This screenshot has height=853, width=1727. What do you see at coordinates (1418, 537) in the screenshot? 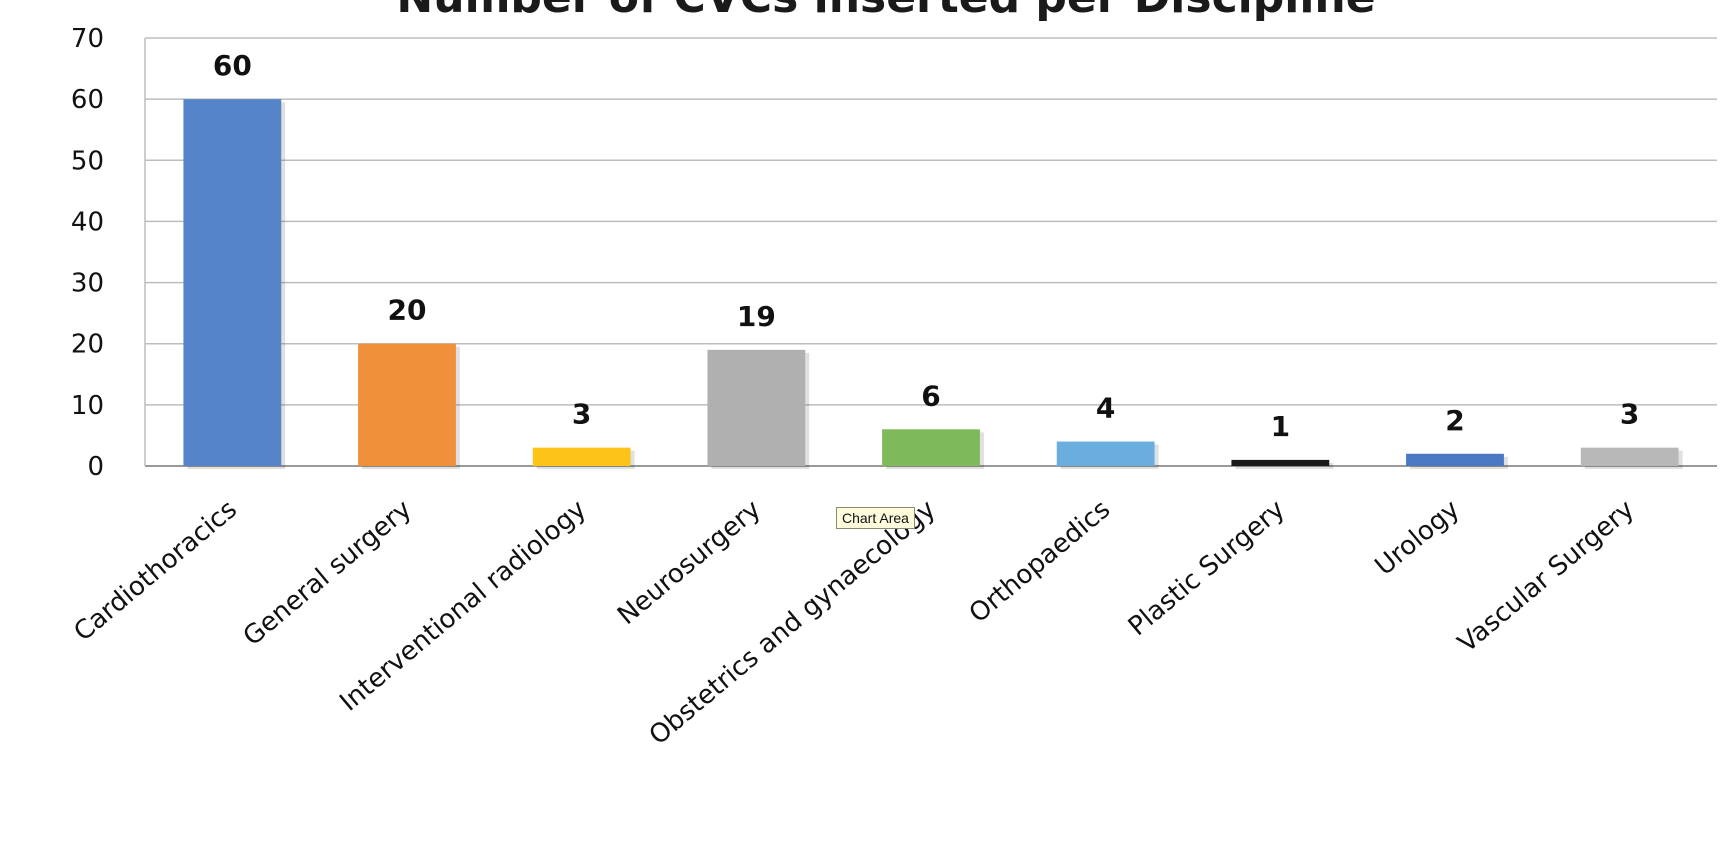
I see `category-label: Urology` at bounding box center [1418, 537].